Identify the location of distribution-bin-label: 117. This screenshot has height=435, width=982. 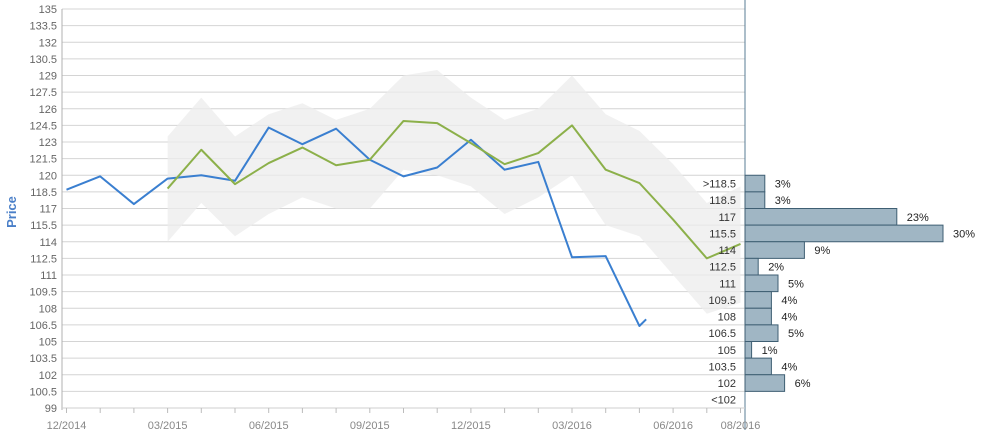
(727, 218).